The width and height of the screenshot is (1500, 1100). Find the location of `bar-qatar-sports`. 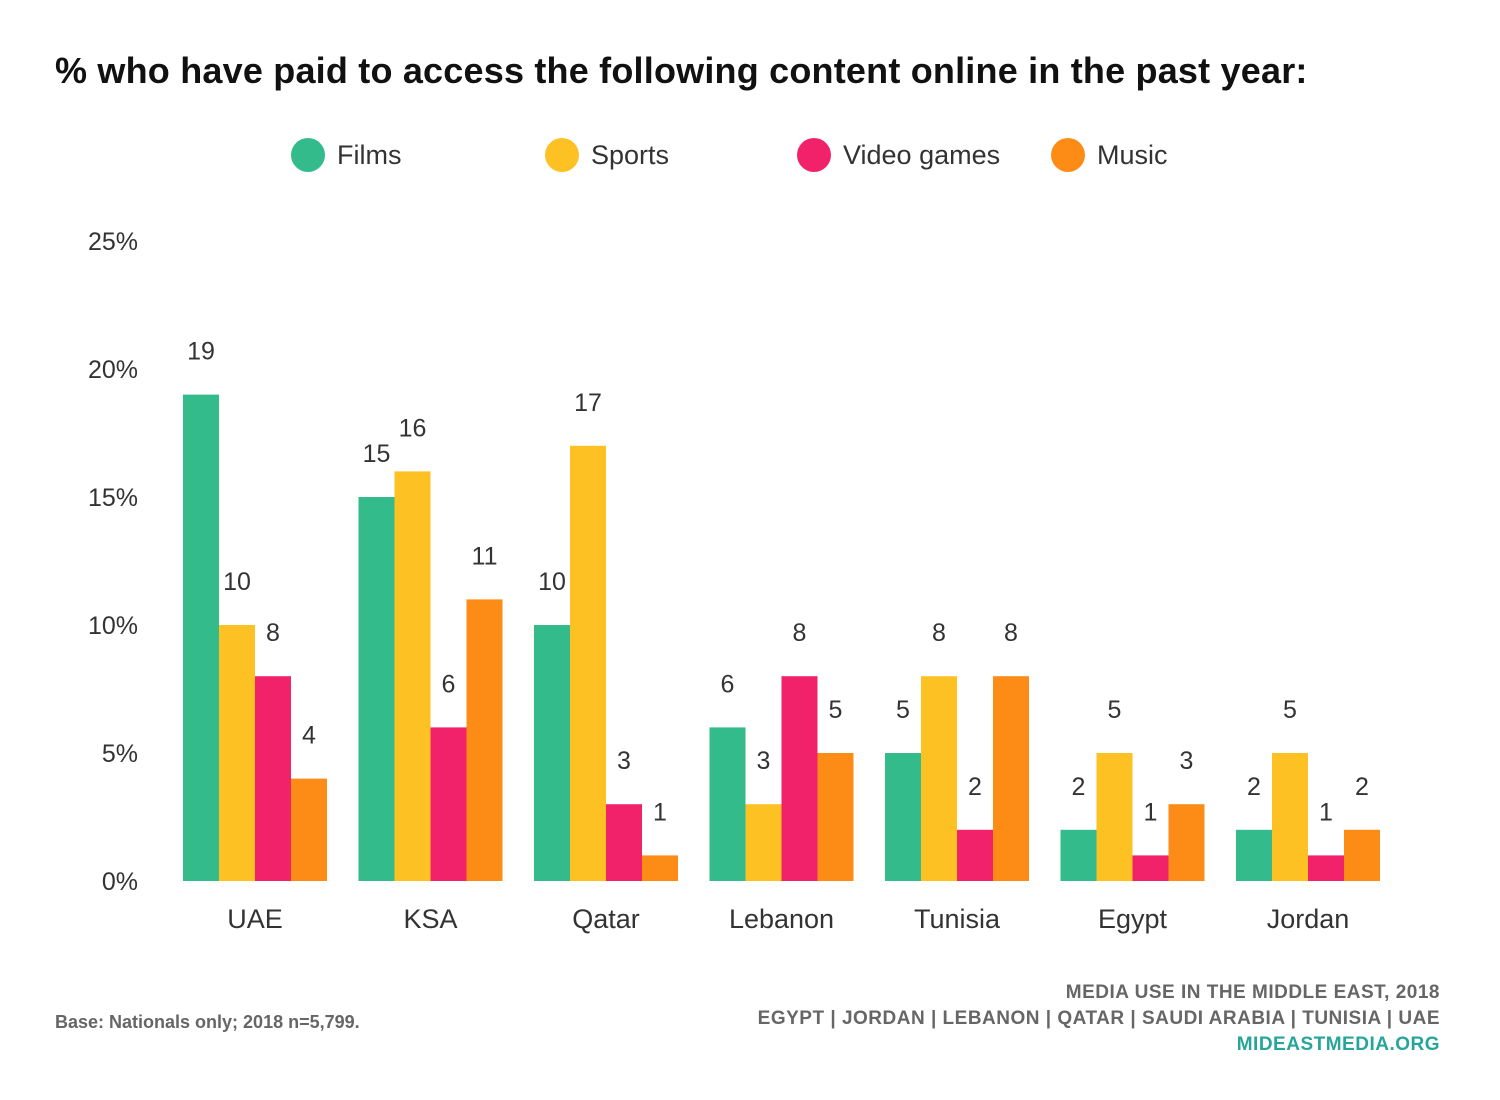

bar-qatar-sports is located at coordinates (588, 663).